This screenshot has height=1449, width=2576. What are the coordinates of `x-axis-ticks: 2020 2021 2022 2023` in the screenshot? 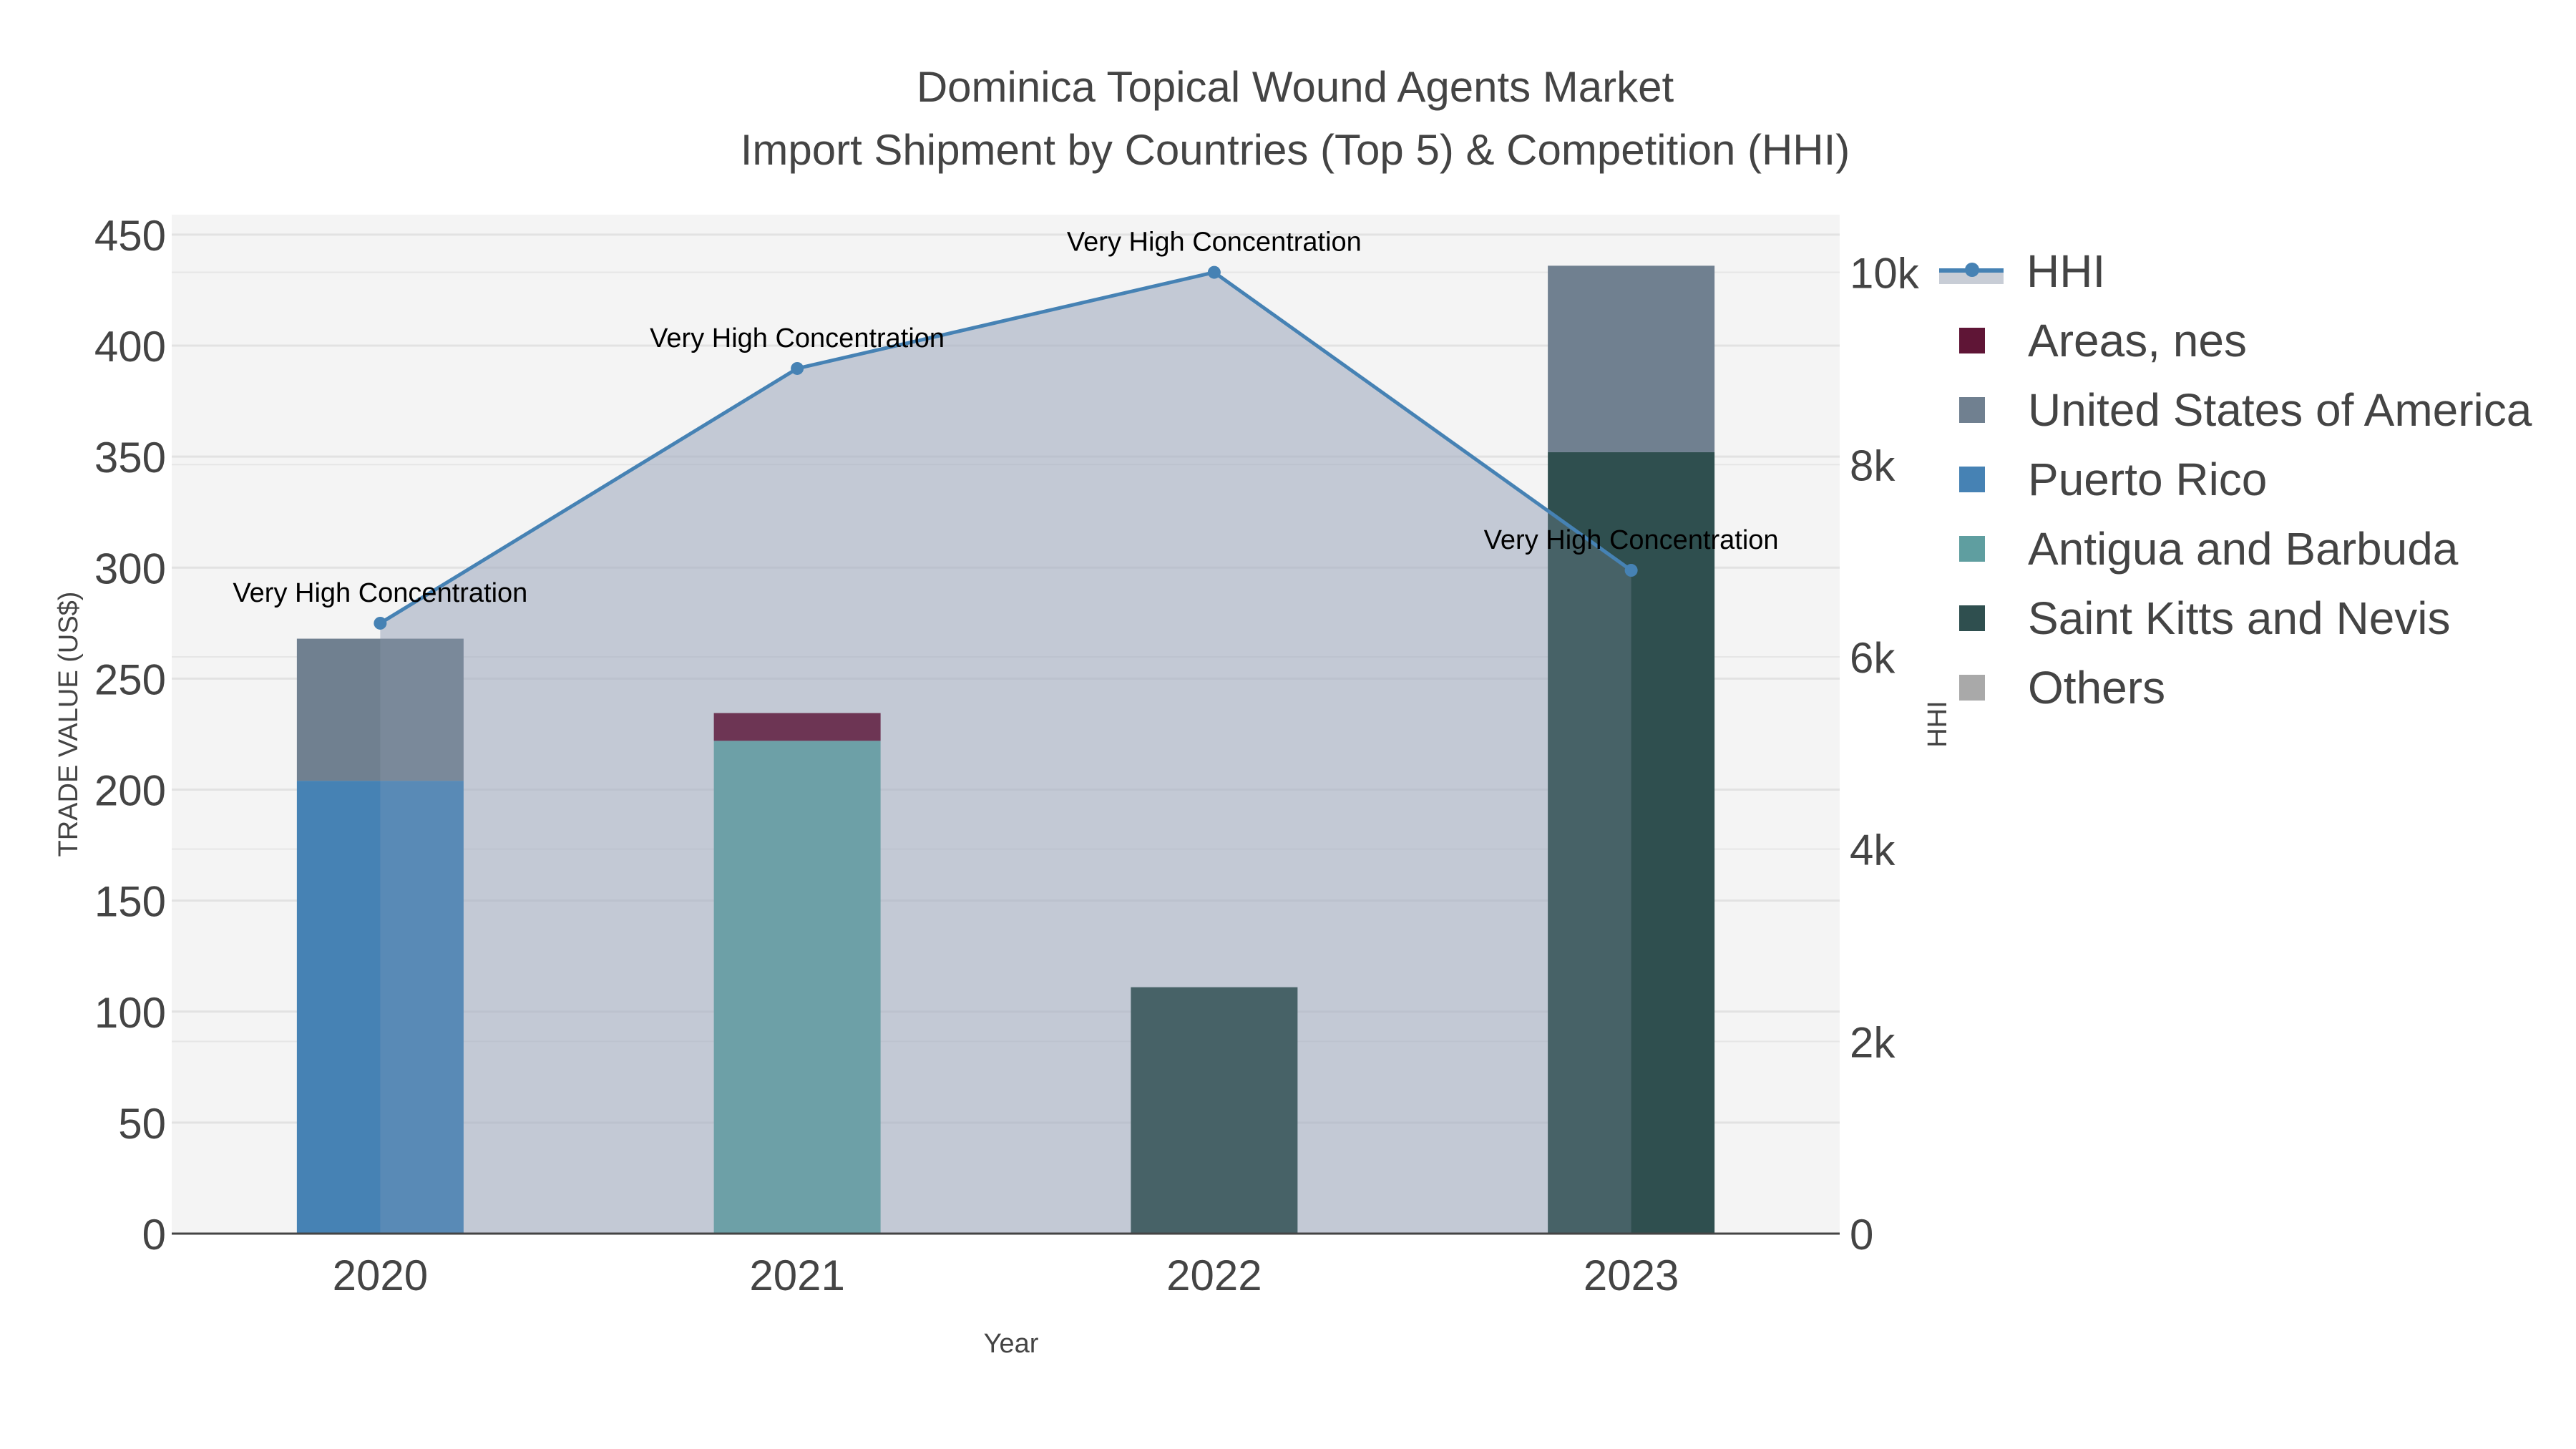 It's located at (1006, 1275).